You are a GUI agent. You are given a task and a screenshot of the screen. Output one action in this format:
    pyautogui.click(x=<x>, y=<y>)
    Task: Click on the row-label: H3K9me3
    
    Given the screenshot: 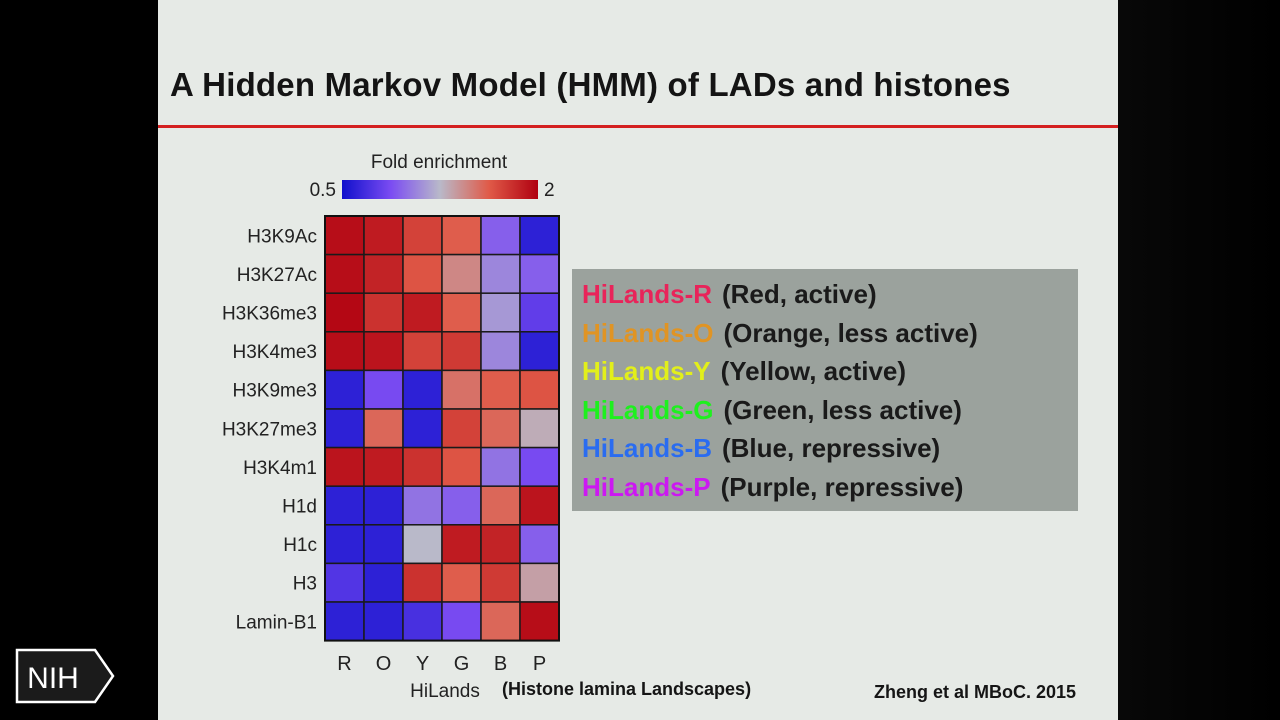 What is the action you would take?
    pyautogui.click(x=275, y=391)
    